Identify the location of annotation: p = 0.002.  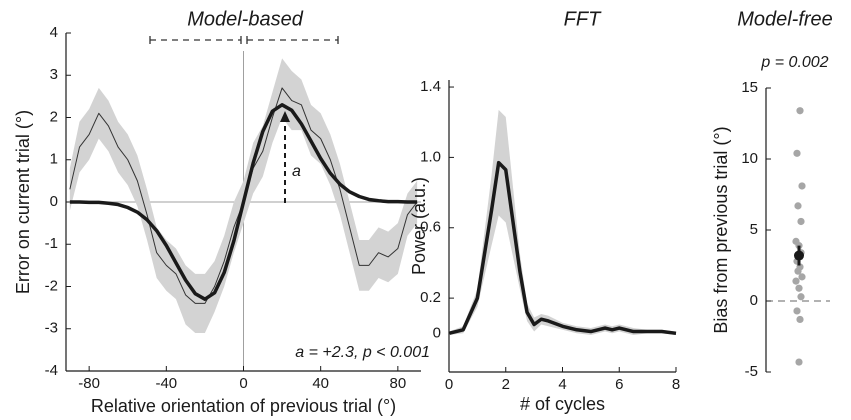
(794, 62).